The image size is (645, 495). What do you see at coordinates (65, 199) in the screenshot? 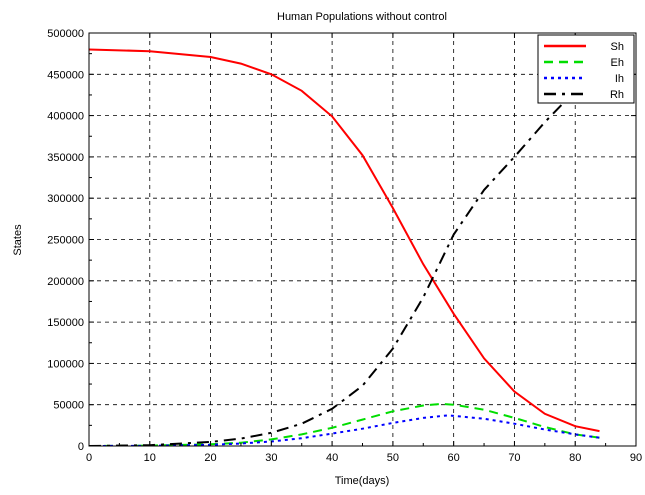
I see `y-tick-label: 300000` at bounding box center [65, 199].